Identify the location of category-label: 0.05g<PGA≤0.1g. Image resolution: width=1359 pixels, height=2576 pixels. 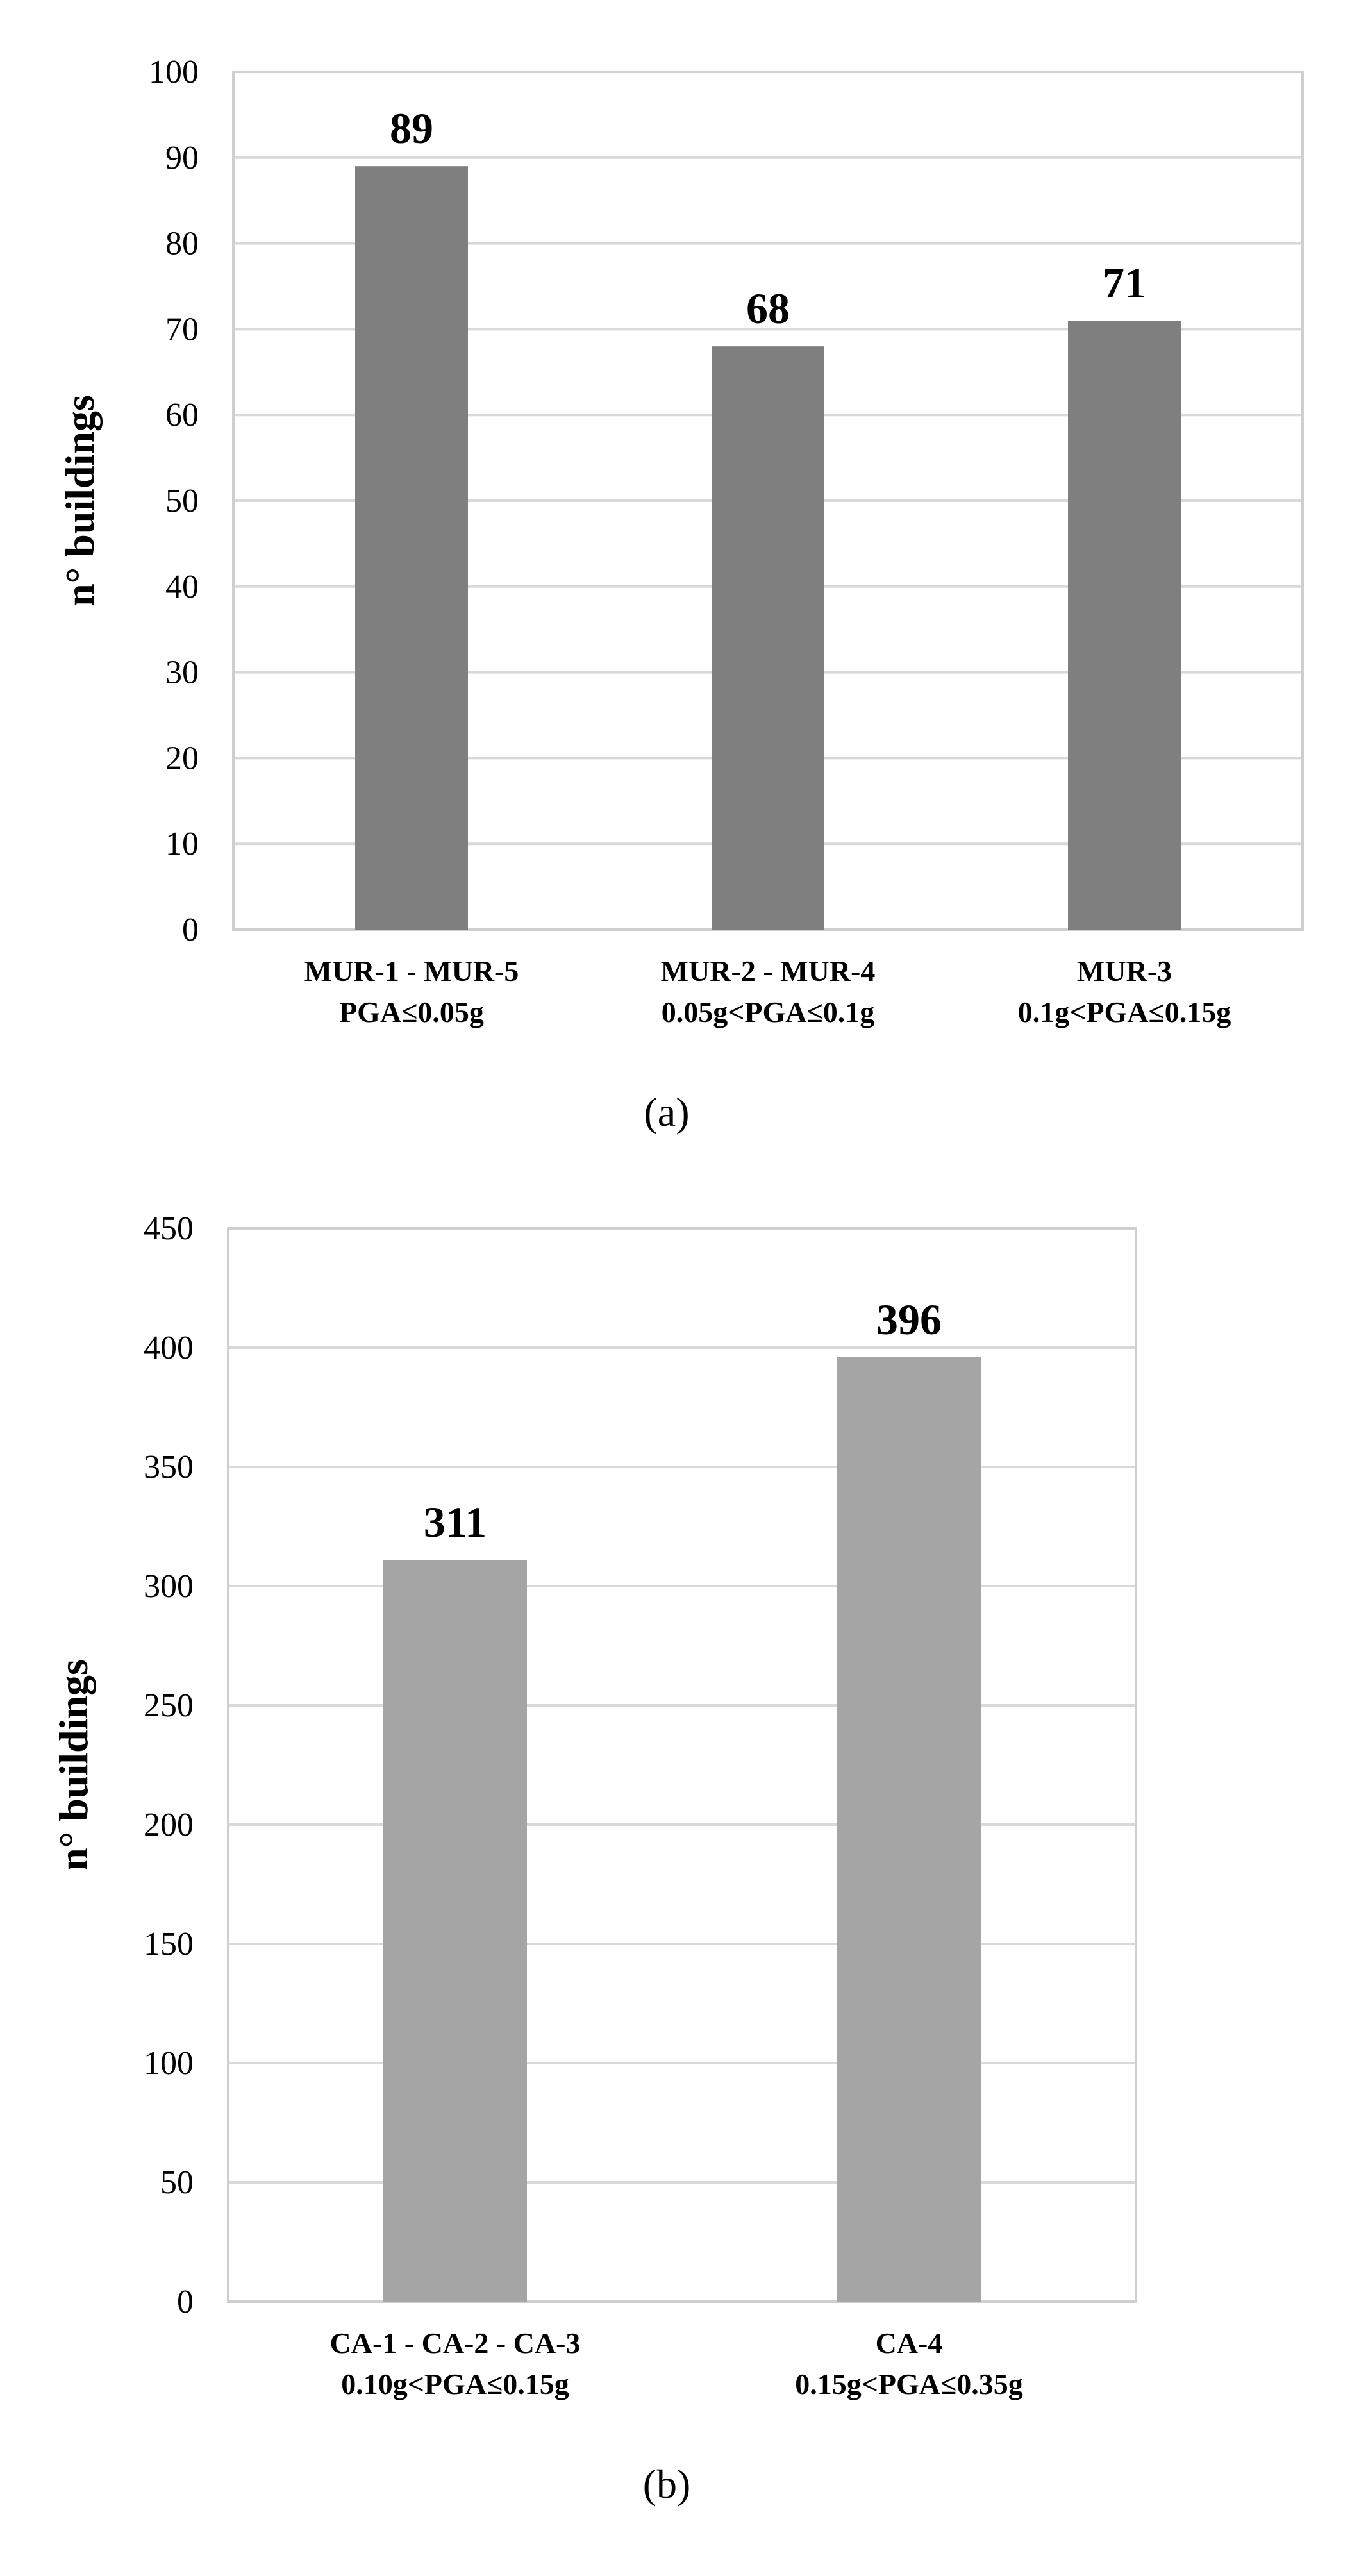
(769, 1012).